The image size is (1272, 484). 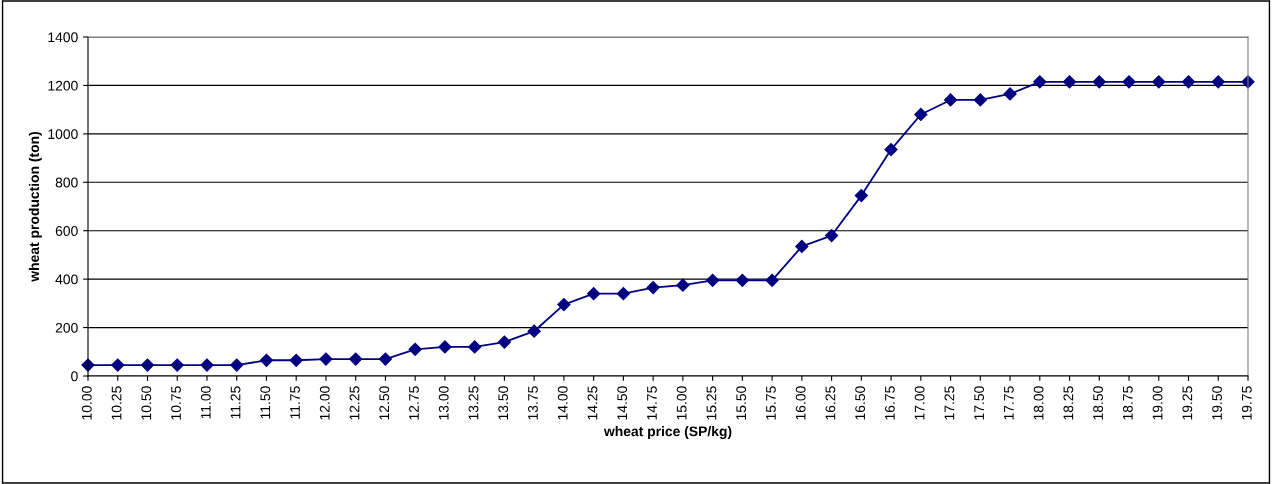 What do you see at coordinates (66, 182) in the screenshot?
I see `y-tick-label: 800` at bounding box center [66, 182].